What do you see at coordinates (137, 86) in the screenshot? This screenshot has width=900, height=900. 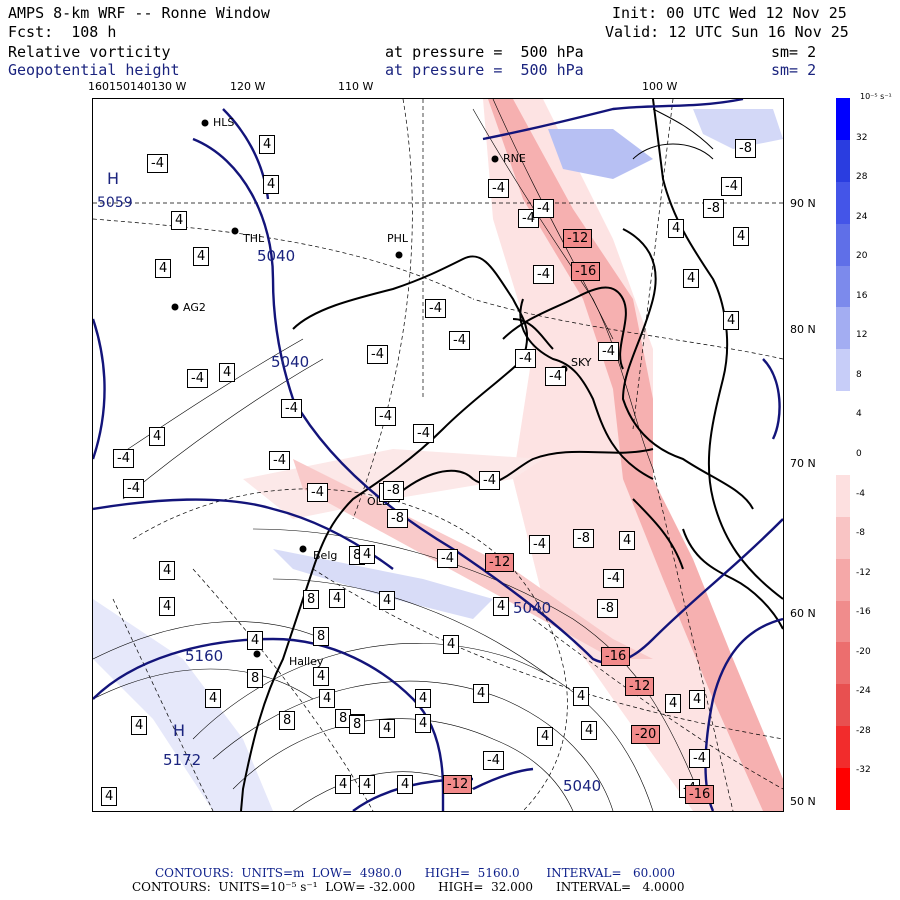 I see `lon-label: 160150140130 W` at bounding box center [137, 86].